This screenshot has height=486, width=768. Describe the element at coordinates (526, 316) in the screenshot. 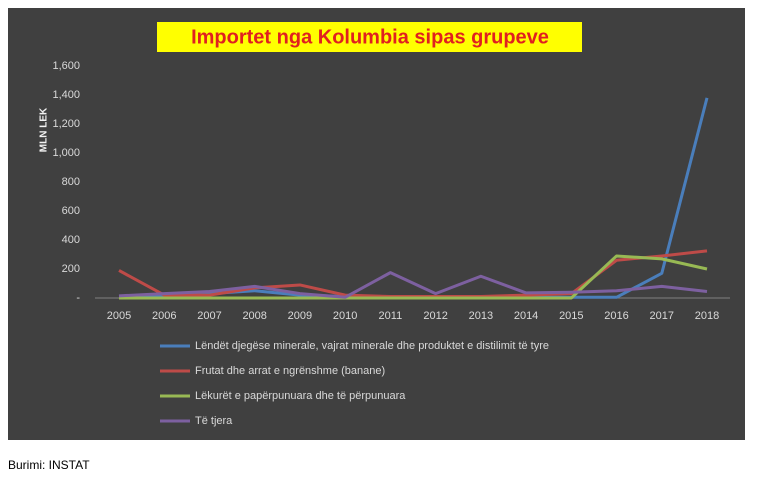

I see `x-tick-label: 2014` at that location.